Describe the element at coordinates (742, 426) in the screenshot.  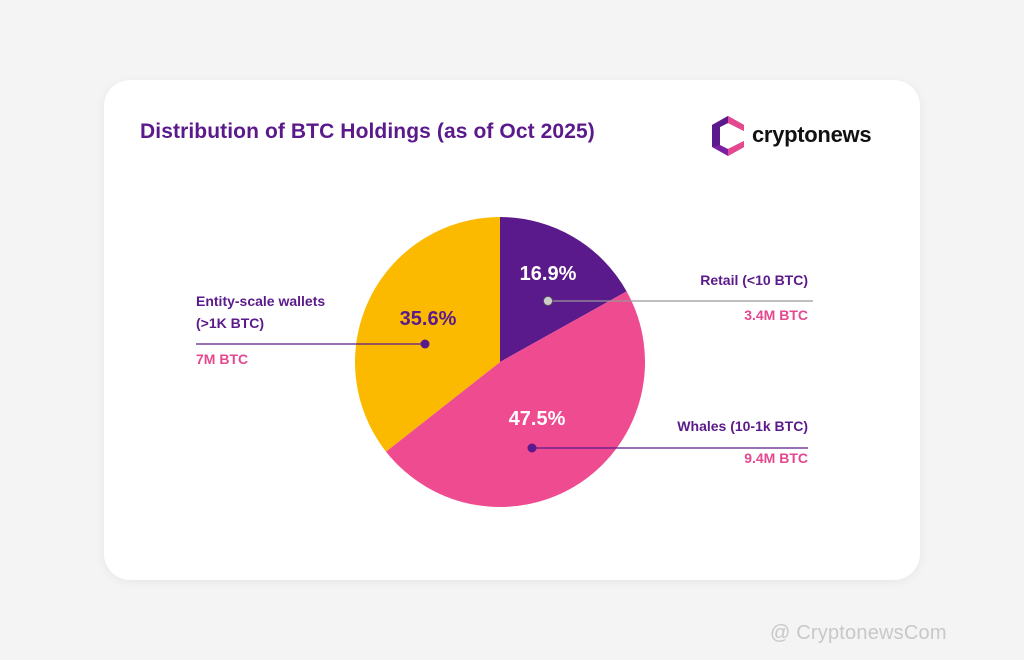
I see `slice-category-label: Whales (10-1k BTC)` at that location.